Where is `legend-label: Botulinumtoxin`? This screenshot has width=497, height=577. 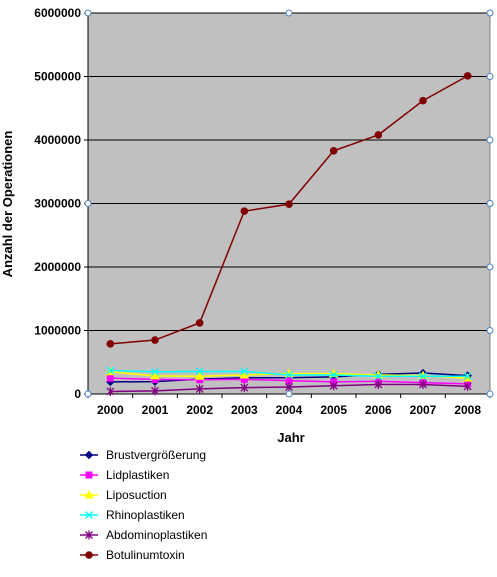
legend-label: Botulinumtoxin is located at coordinates (145, 555).